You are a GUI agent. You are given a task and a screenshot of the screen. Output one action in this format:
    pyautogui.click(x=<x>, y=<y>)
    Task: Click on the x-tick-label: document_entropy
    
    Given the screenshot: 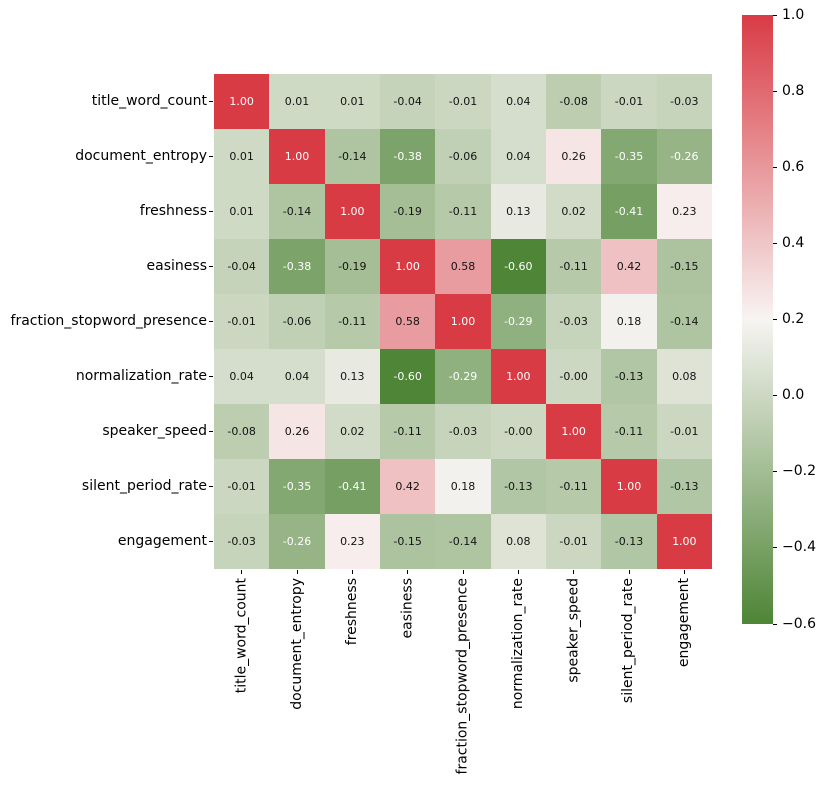 What is the action you would take?
    pyautogui.click(x=296, y=644)
    